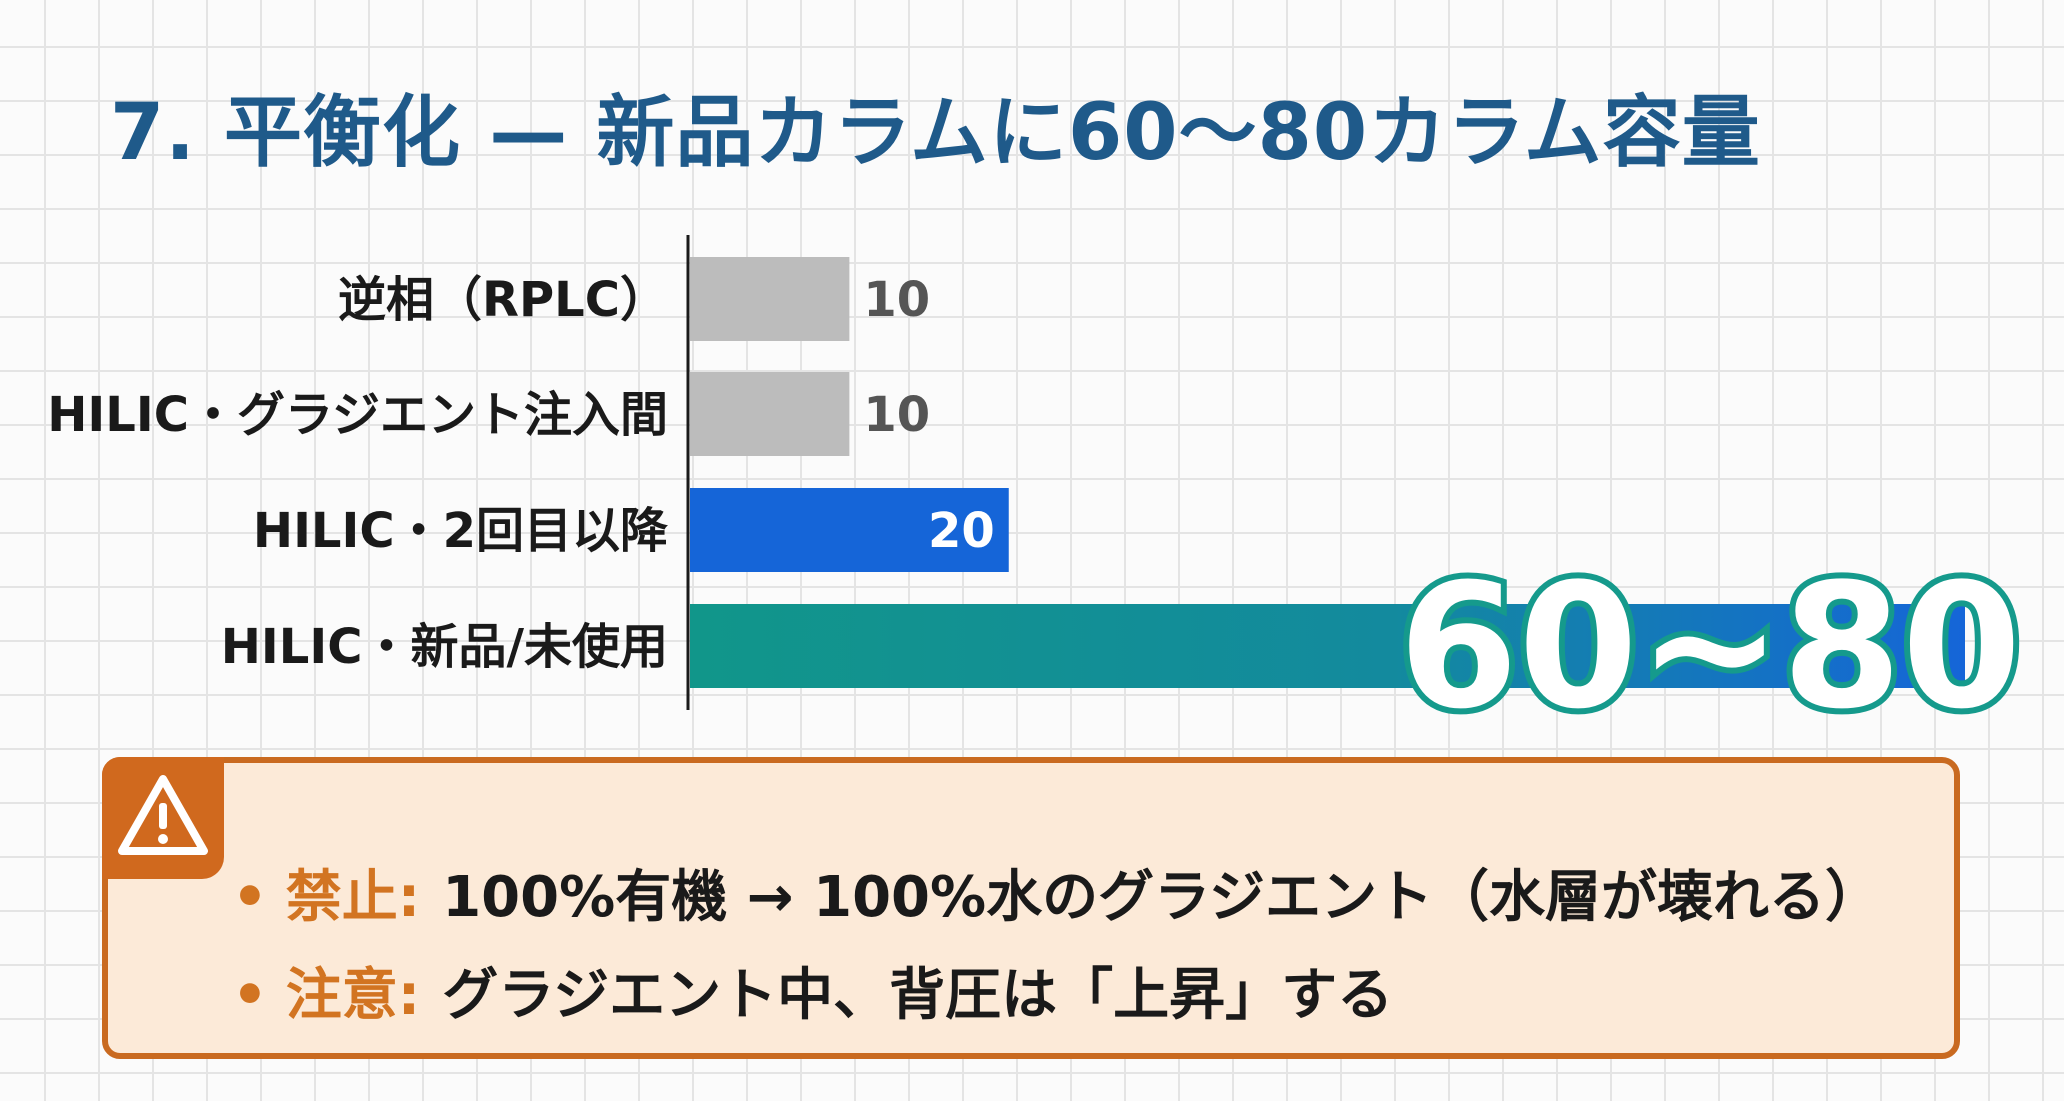  What do you see at coordinates (896, 300) in the screenshot?
I see `value-label-0: 10` at bounding box center [896, 300].